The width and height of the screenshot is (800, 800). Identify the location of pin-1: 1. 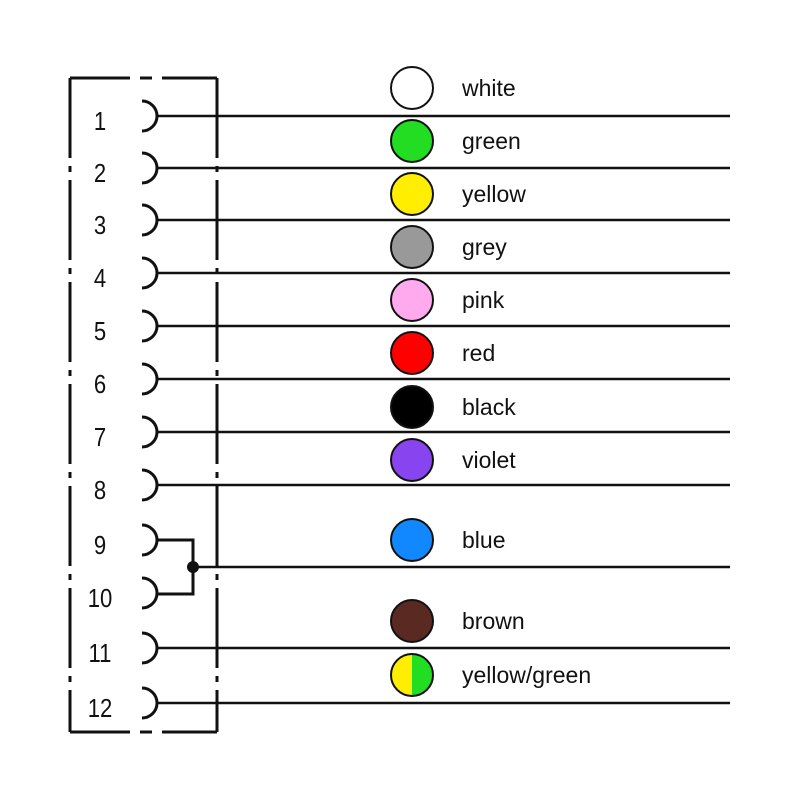
(126, 117).